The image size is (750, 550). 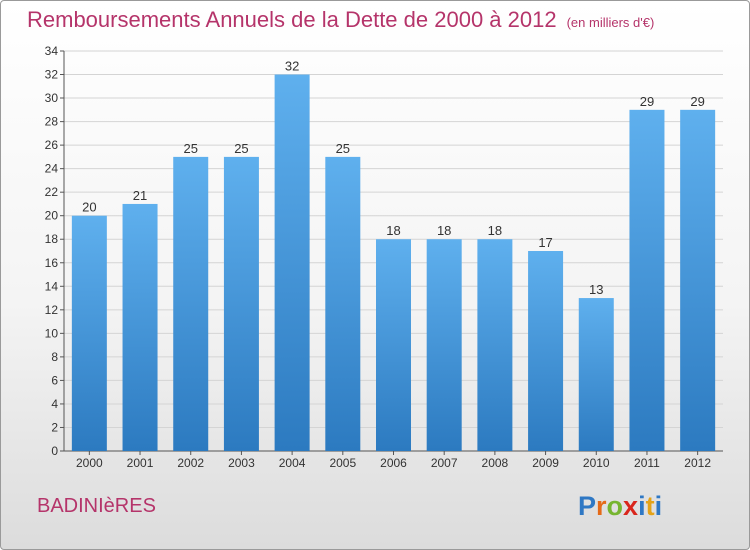 I want to click on y-tick-label: 20, so click(x=52, y=216).